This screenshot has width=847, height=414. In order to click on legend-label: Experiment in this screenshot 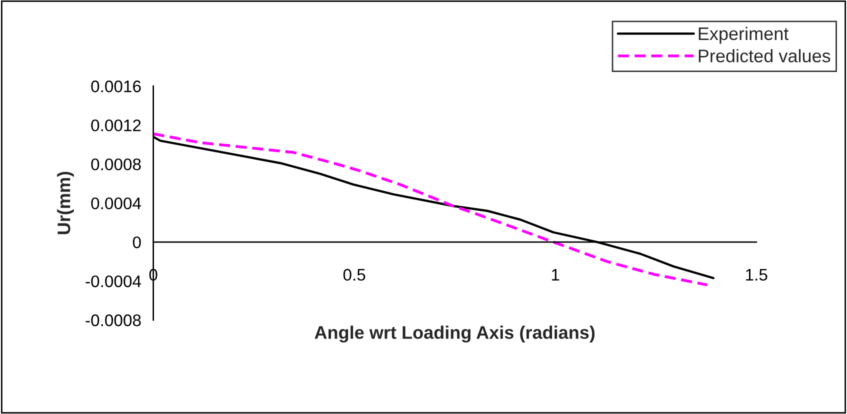, I will do `click(743, 35)`.